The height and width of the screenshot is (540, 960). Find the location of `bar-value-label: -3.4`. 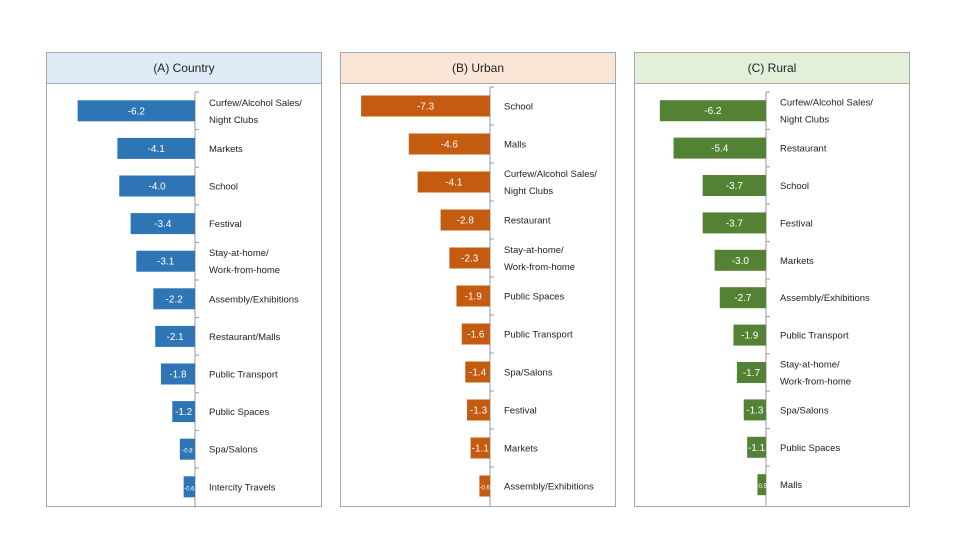

bar-value-label: -3.4 is located at coordinates (163, 224).